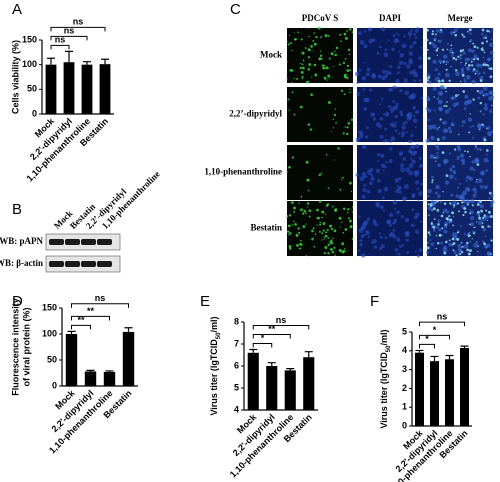 Image resolution: width=500 pixels, height=482 pixels. I want to click on y-tick-label: 6, so click(236, 365).